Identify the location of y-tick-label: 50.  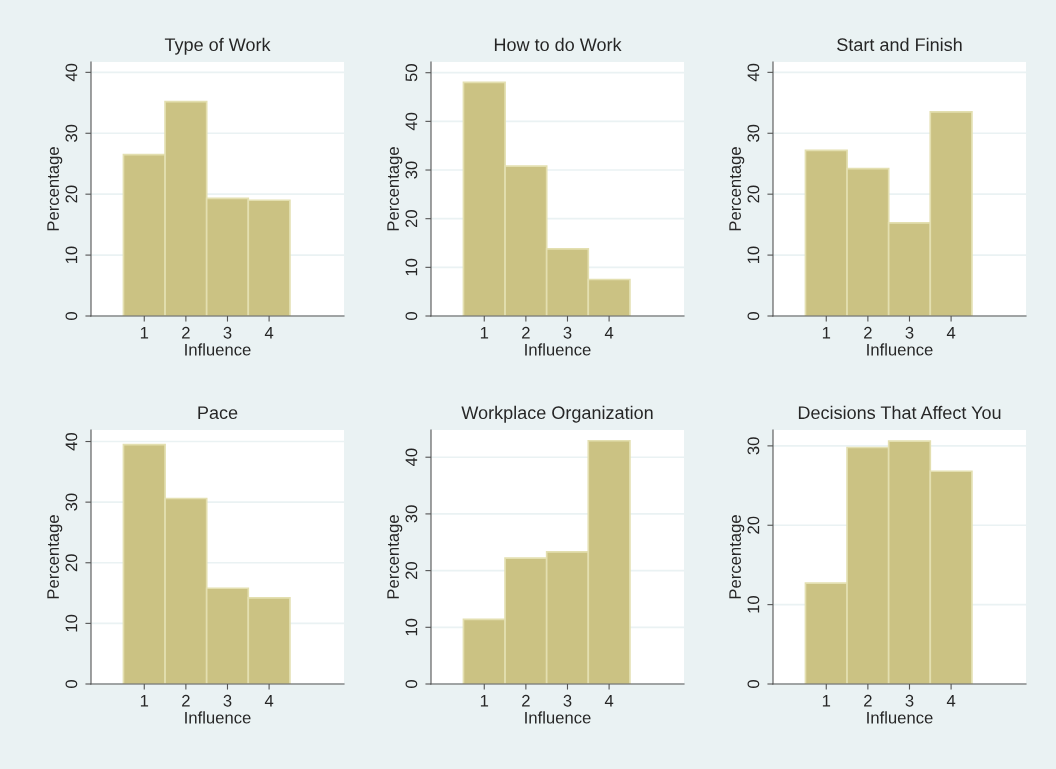
(411, 73).